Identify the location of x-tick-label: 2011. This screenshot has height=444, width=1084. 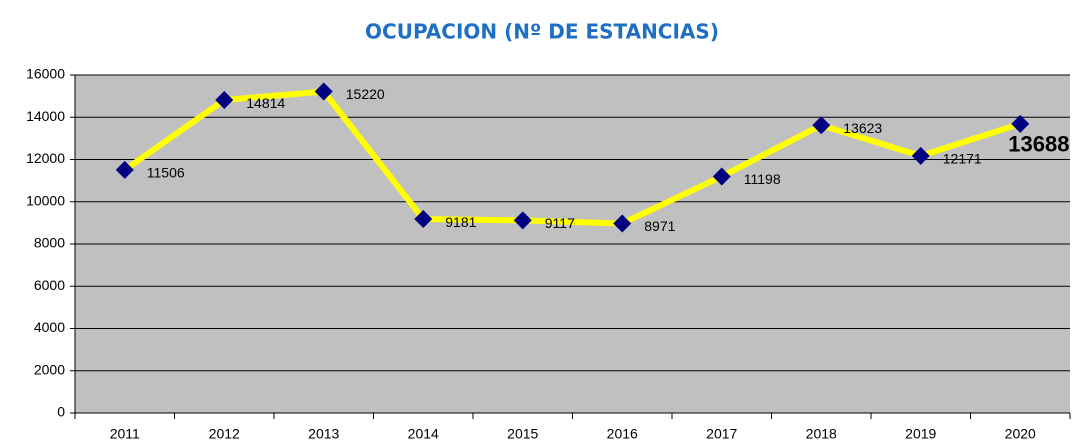
(125, 434).